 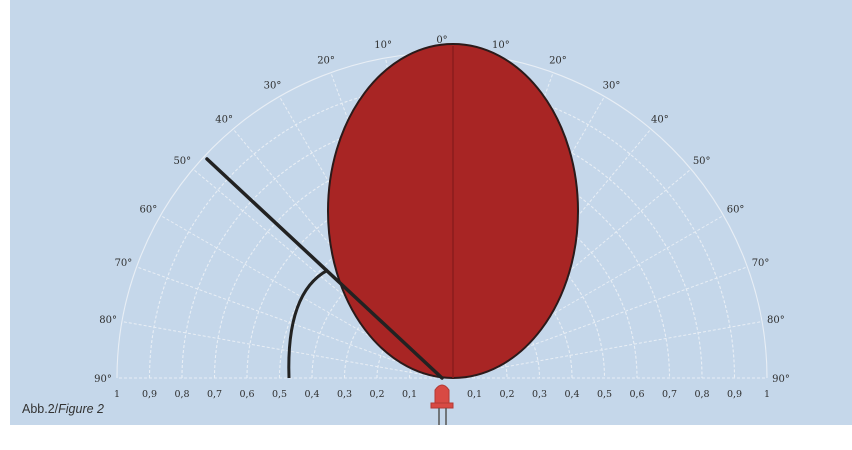 I want to click on led-body, so click(x=442, y=394).